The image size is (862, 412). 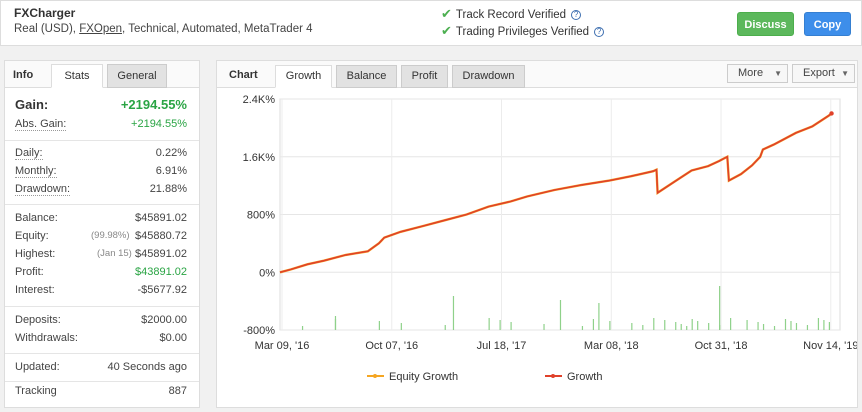 I want to click on trading-privileges-verified: ✔ Trading Privileges Verified?, so click(x=523, y=31).